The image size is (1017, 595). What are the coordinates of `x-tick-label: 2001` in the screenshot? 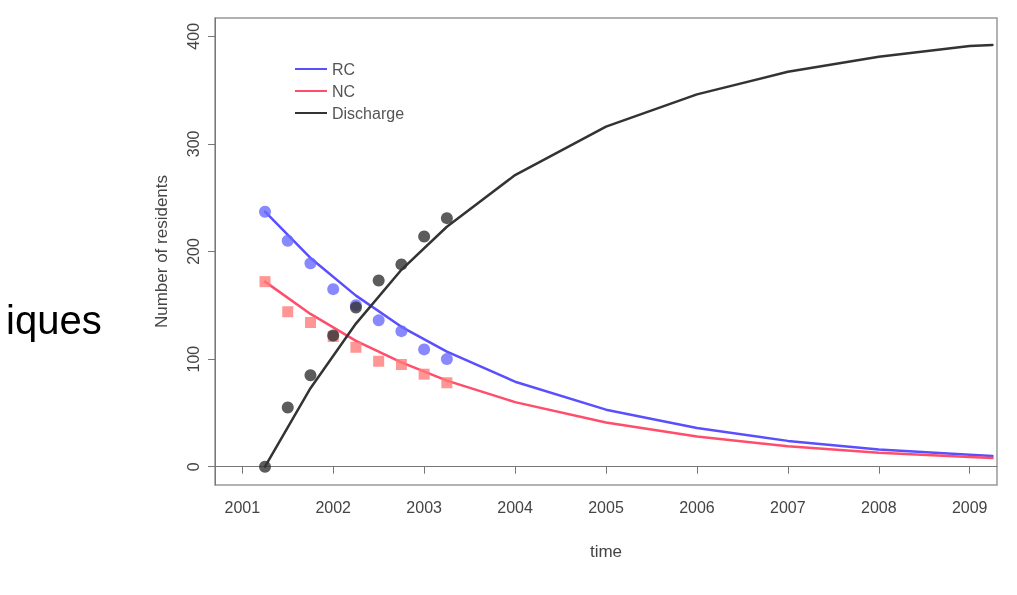 It's located at (242, 507).